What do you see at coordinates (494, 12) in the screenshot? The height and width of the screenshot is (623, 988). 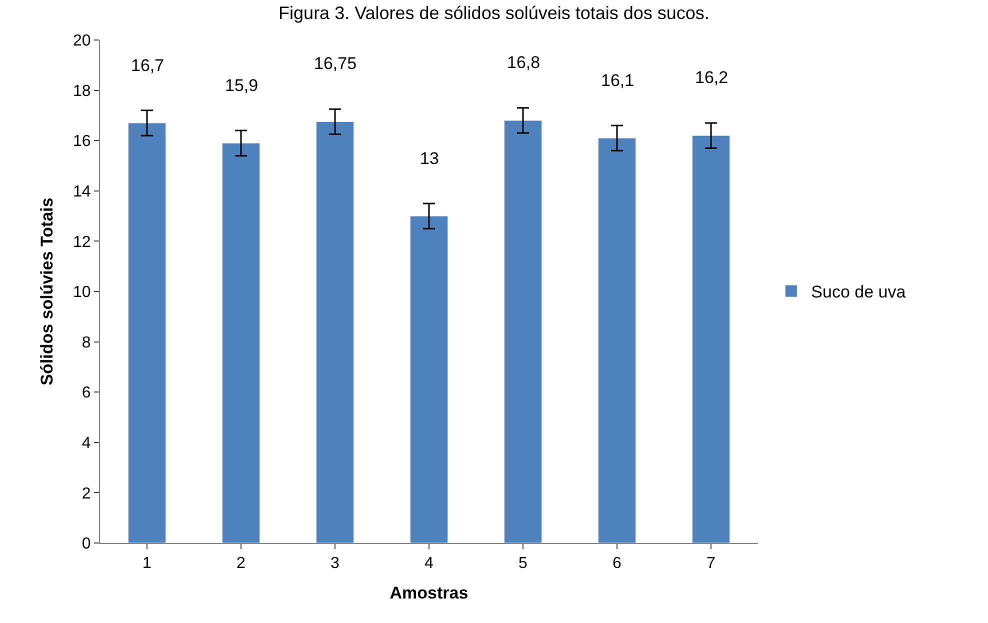 I see `chart-title: Figura 3. Valores de sólidos solúveis totais dos sucos.` at bounding box center [494, 12].